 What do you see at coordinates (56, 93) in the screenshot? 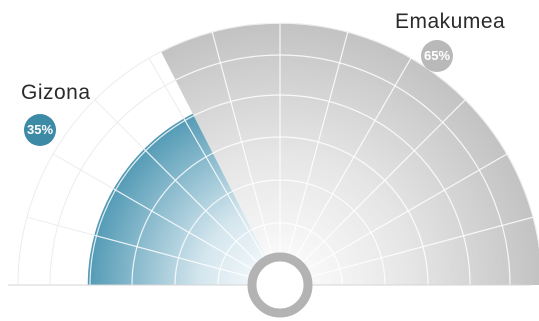
I see `series-label-gizona: Gizona` at bounding box center [56, 93].